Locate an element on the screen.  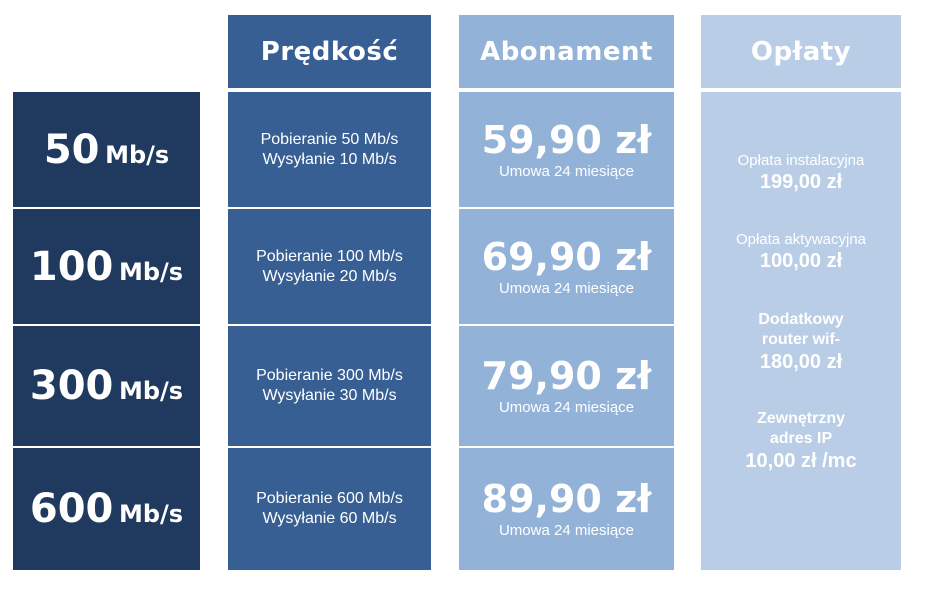
header-abonament: Abonament is located at coordinates (566, 51).